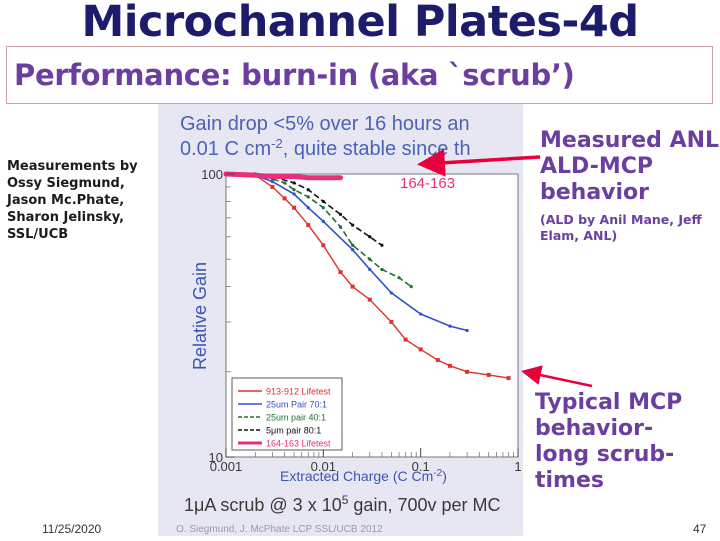 The image size is (720, 541). Describe the element at coordinates (595, 192) in the screenshot. I see `anl-annotation-line: behavior` at that location.